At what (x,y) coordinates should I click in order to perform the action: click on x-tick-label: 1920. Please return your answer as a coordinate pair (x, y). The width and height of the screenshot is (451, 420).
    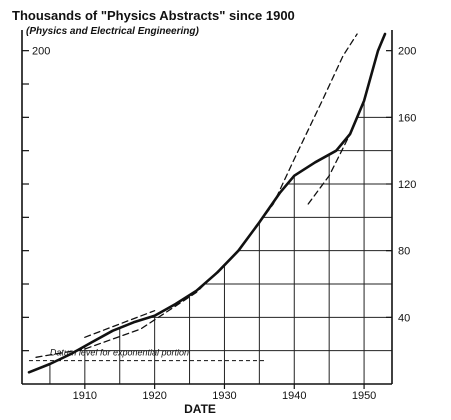
    Looking at the image, I should click on (154, 396).